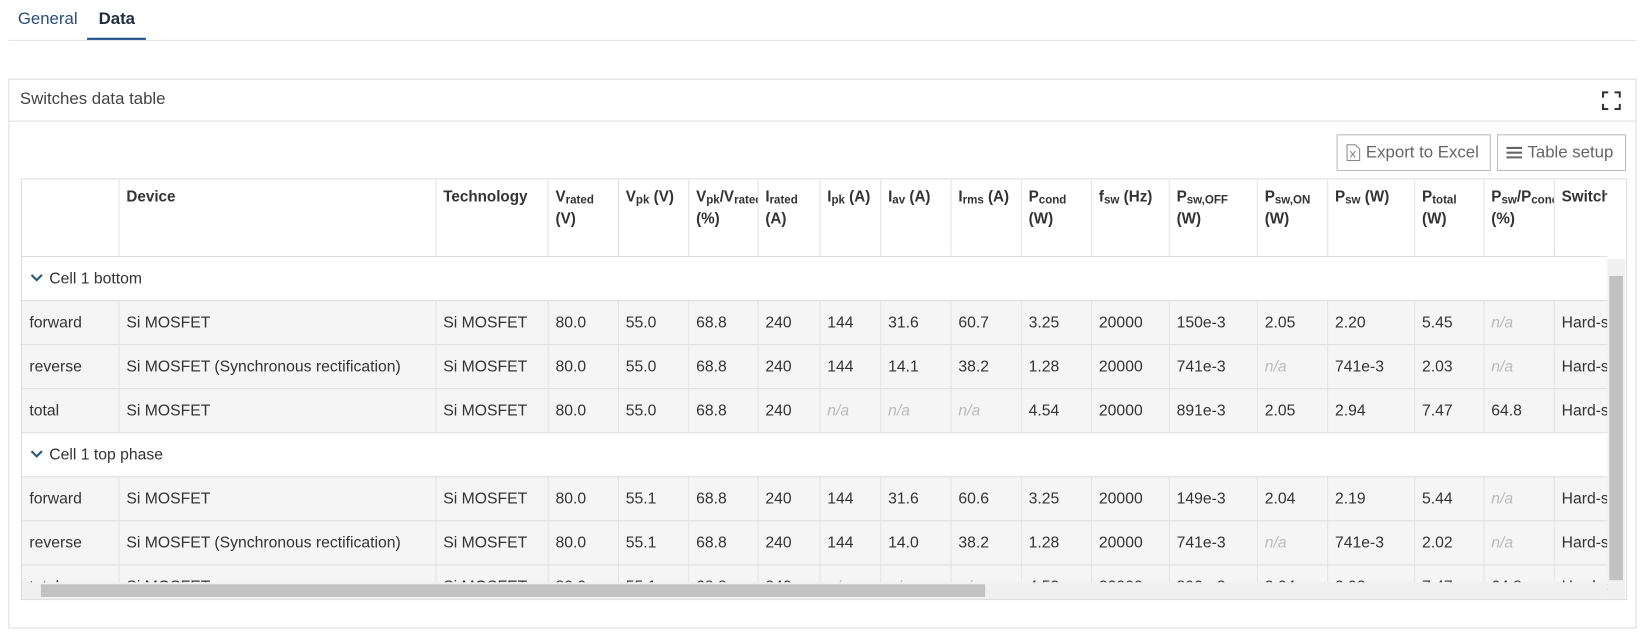  Describe the element at coordinates (1611, 101) in the screenshot. I see `maximize-icon` at that location.